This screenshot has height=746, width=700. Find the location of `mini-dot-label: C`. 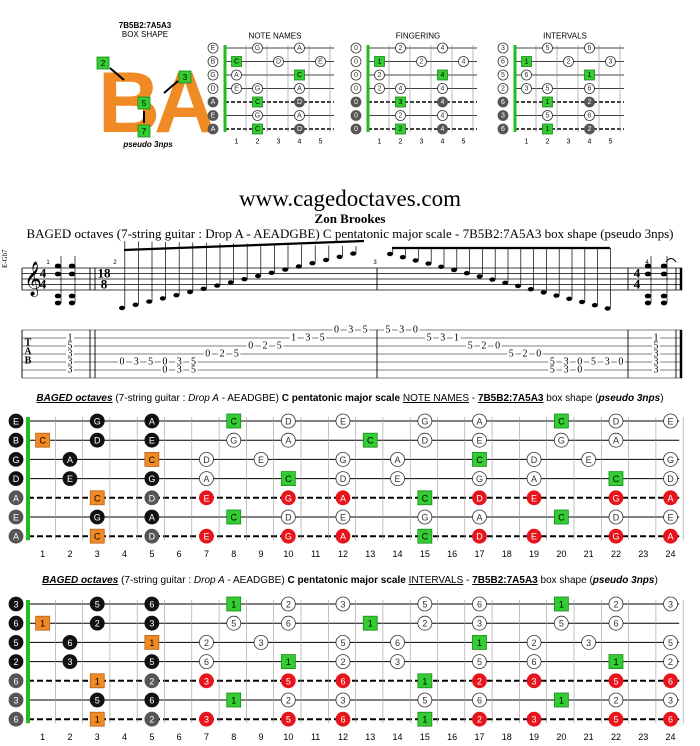

mini-dot-label: C is located at coordinates (299, 75).